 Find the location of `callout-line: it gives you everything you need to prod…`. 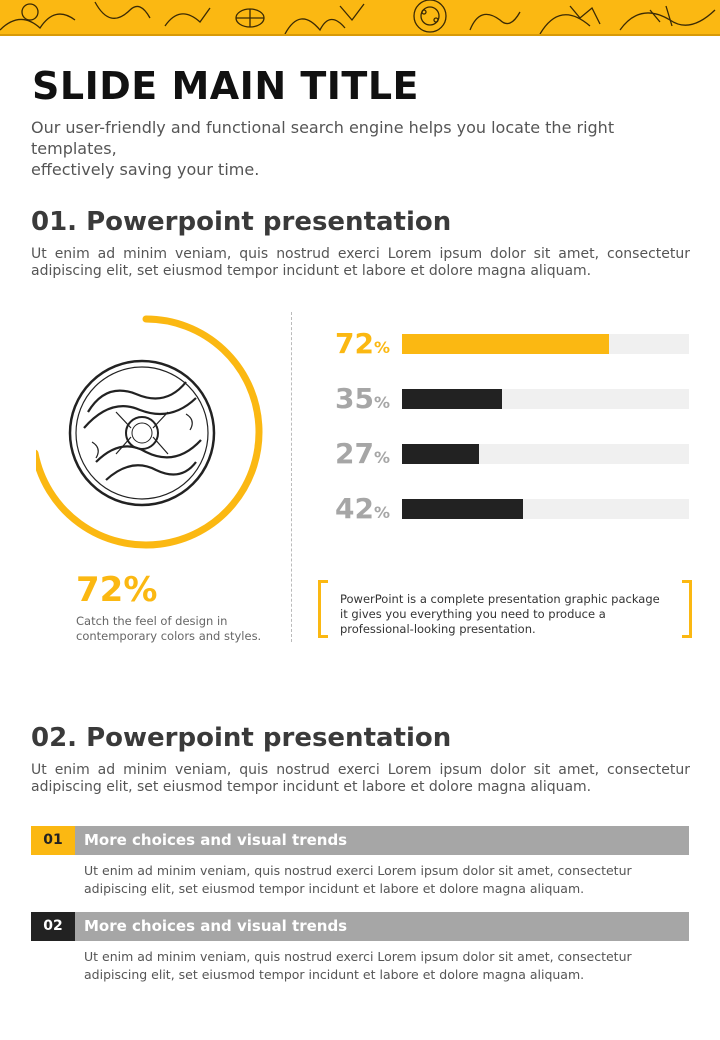

callout-line: it gives you everything you need to prod… is located at coordinates (473, 614).